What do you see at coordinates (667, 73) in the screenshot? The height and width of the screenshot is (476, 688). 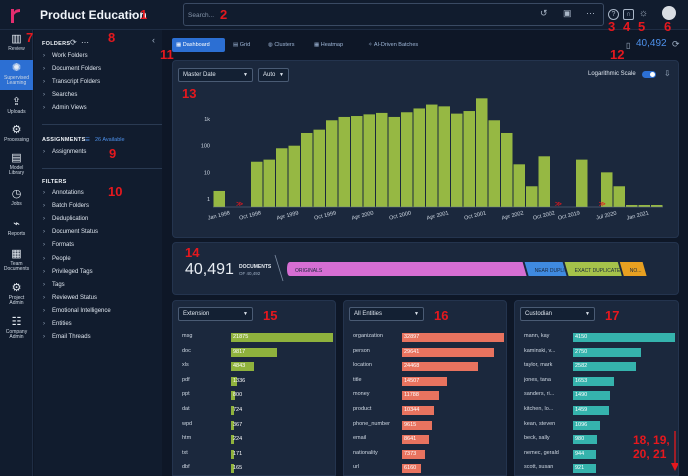 I see `download-icon: ⇩` at bounding box center [667, 73].